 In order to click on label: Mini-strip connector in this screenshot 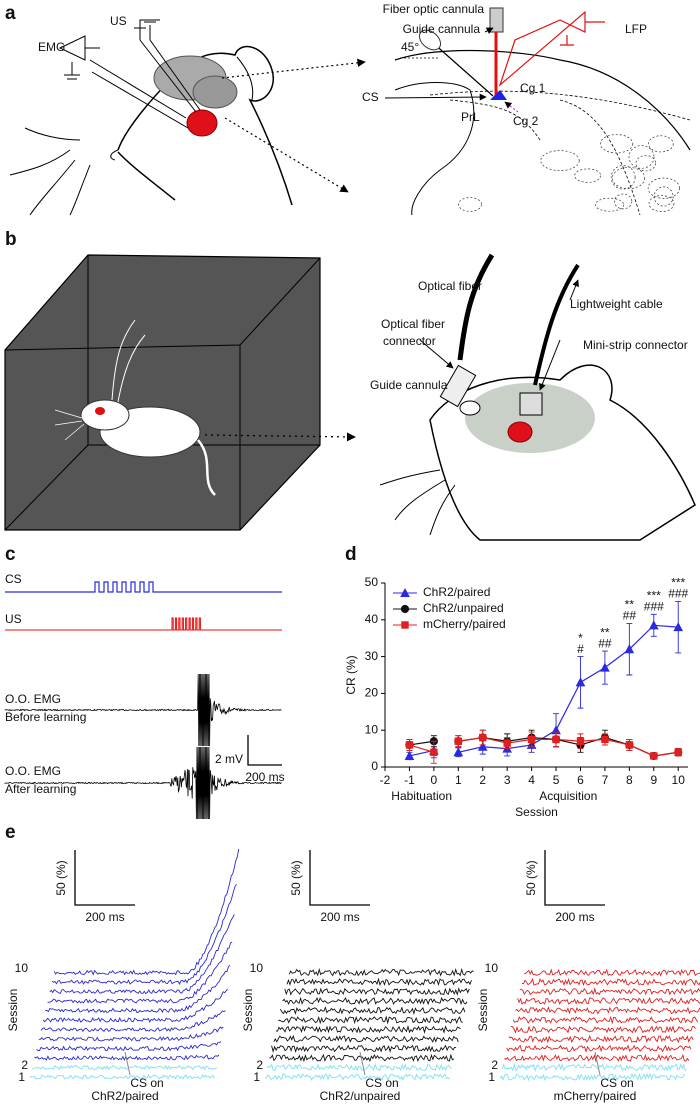, I will do `click(635, 345)`.